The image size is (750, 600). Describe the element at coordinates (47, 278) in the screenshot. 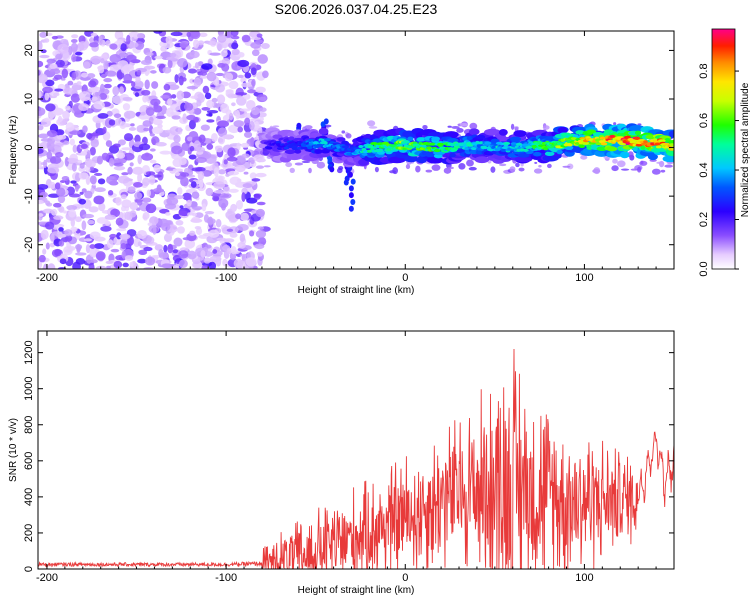

I see `spectrogram-x-tick-label: -200` at that location.